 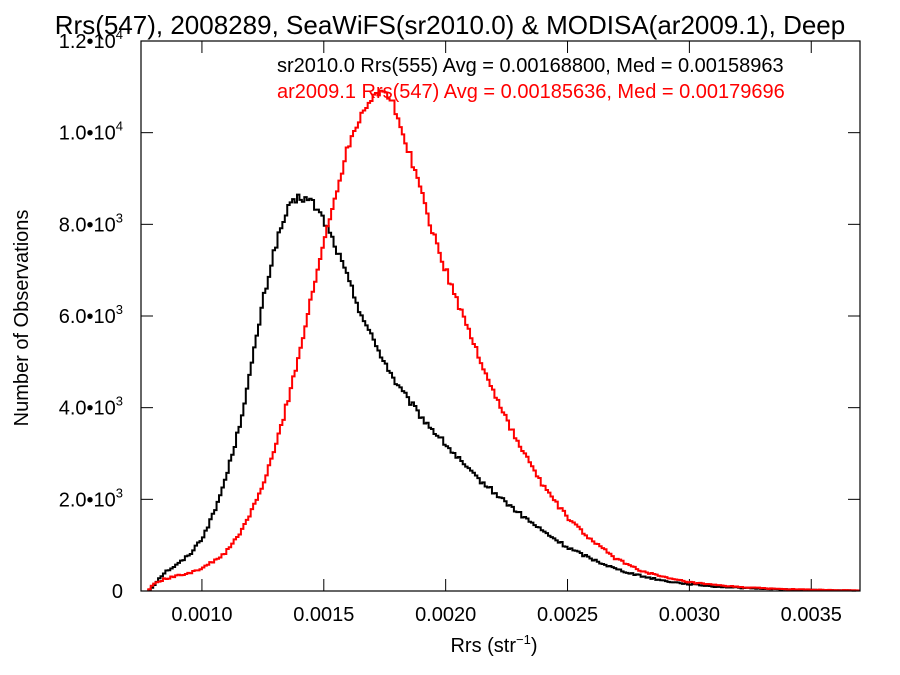 I want to click on y-tick-label: 1.2•104, so click(x=91, y=40).